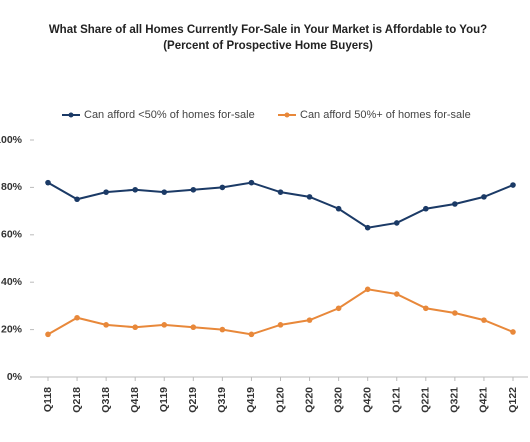 This screenshot has width=530, height=442. Describe the element at coordinates (169, 115) in the screenshot. I see `legend-label: Can afford <50% of homes for-sale` at that location.